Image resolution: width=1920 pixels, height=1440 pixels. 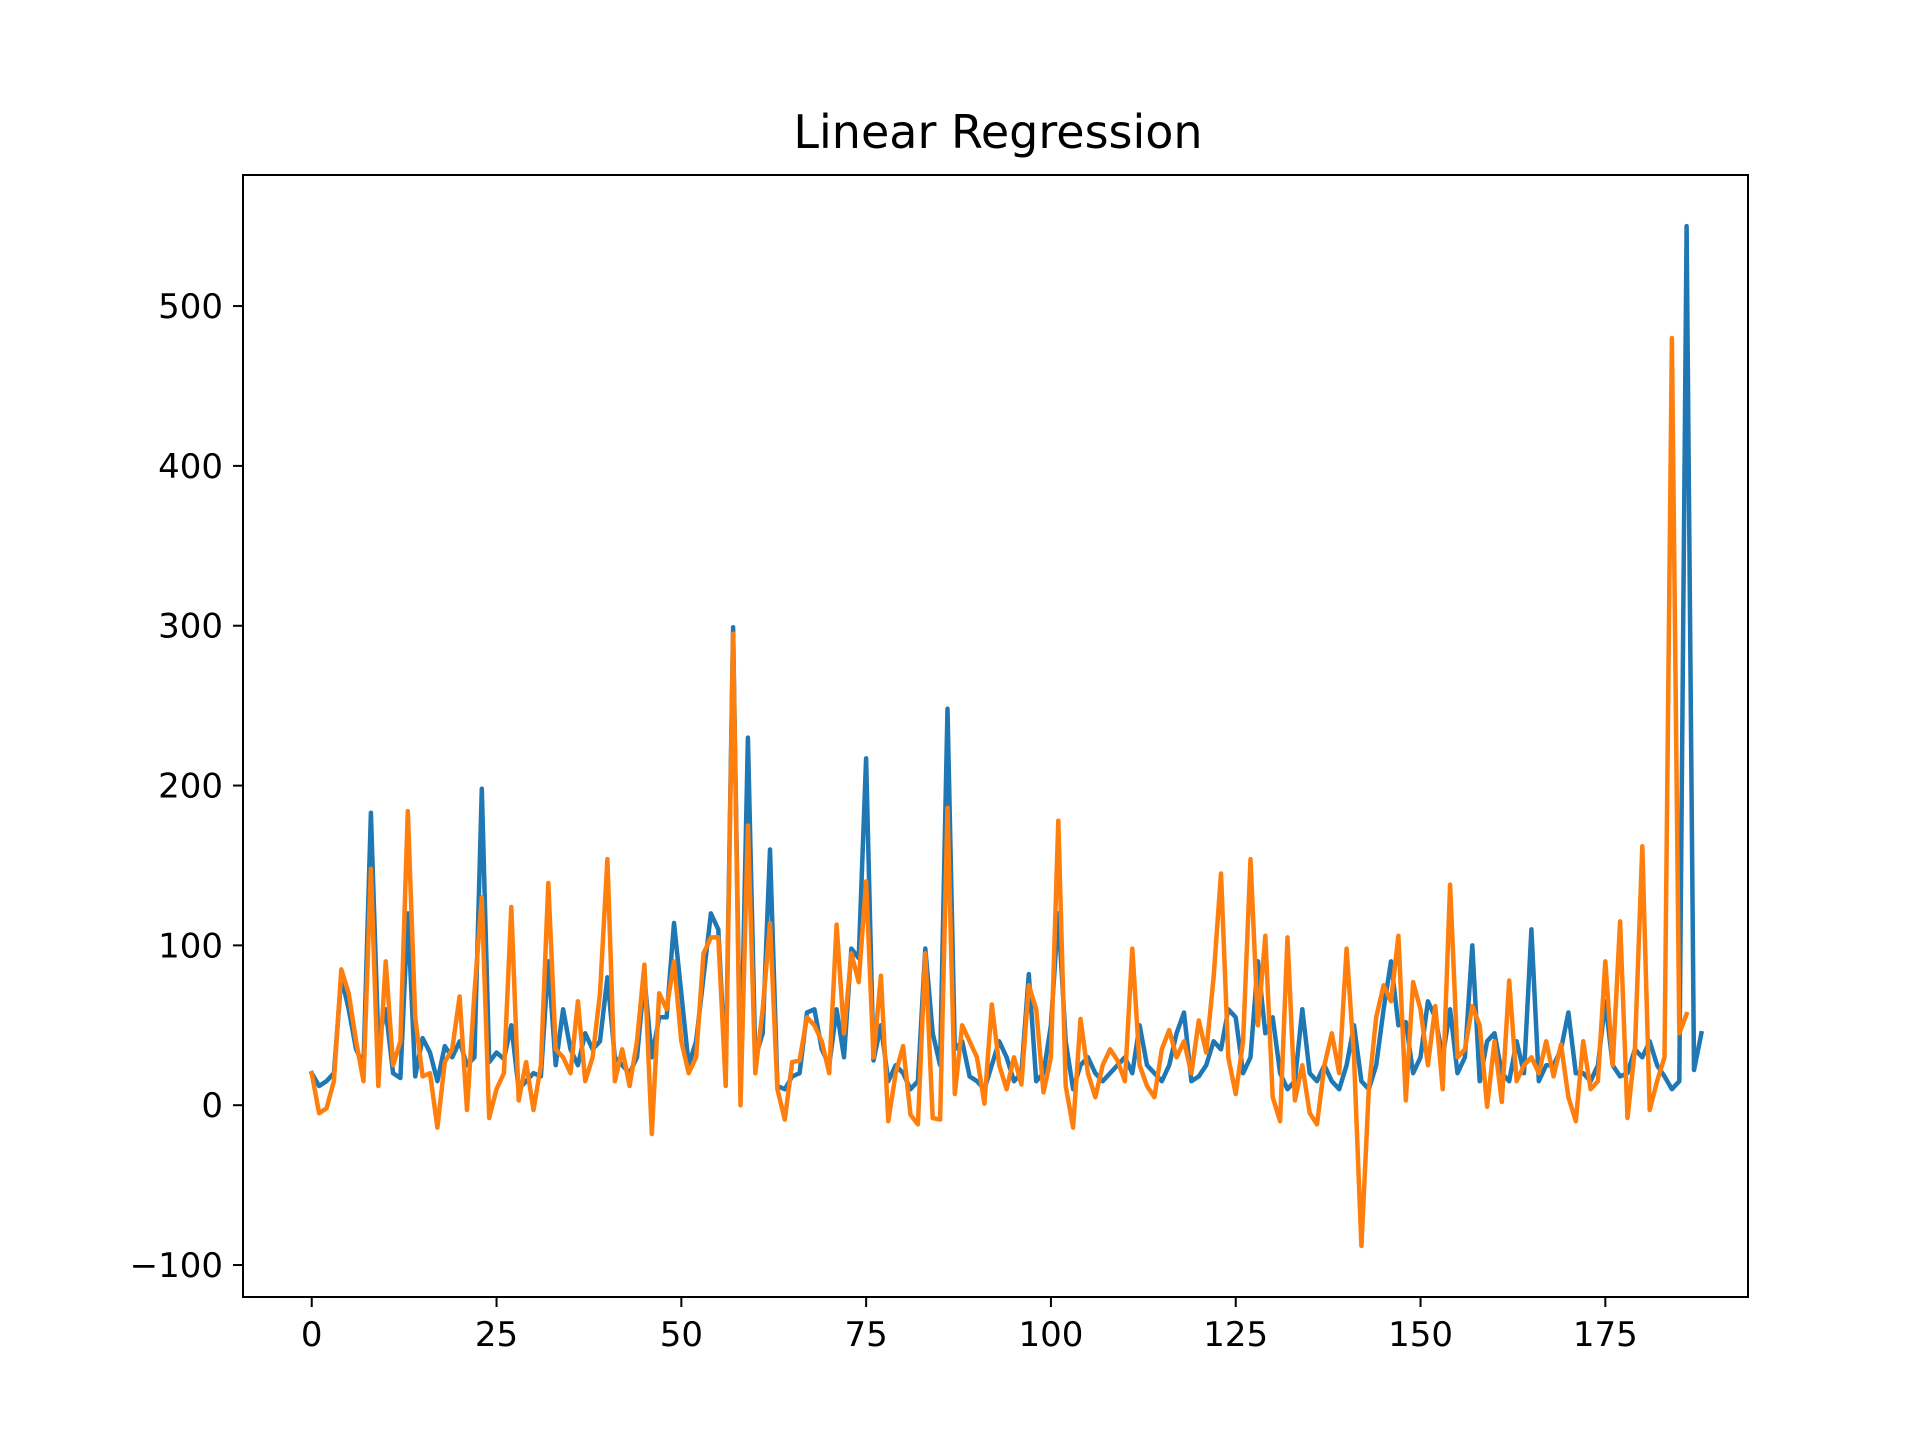 I want to click on x-tick-label: 0, so click(x=312, y=1335).